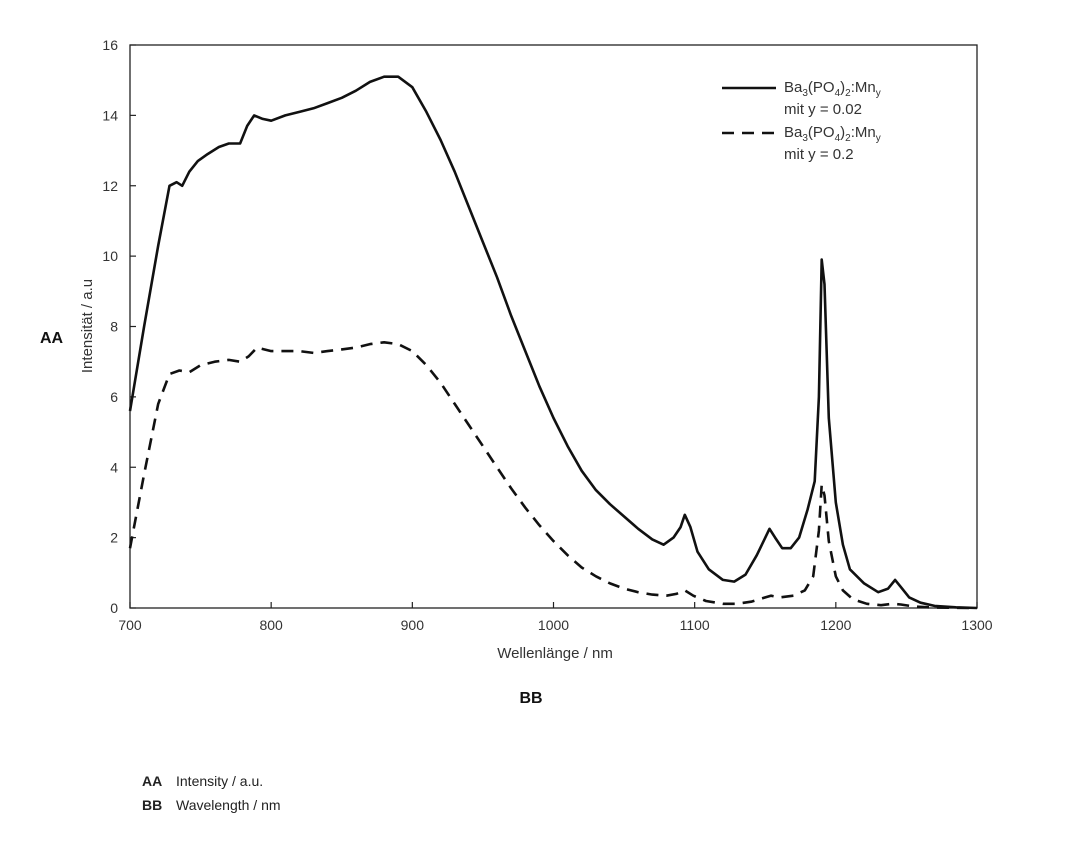 The height and width of the screenshot is (856, 1075). Describe the element at coordinates (271, 625) in the screenshot. I see `x-tick-label: 800` at that location.